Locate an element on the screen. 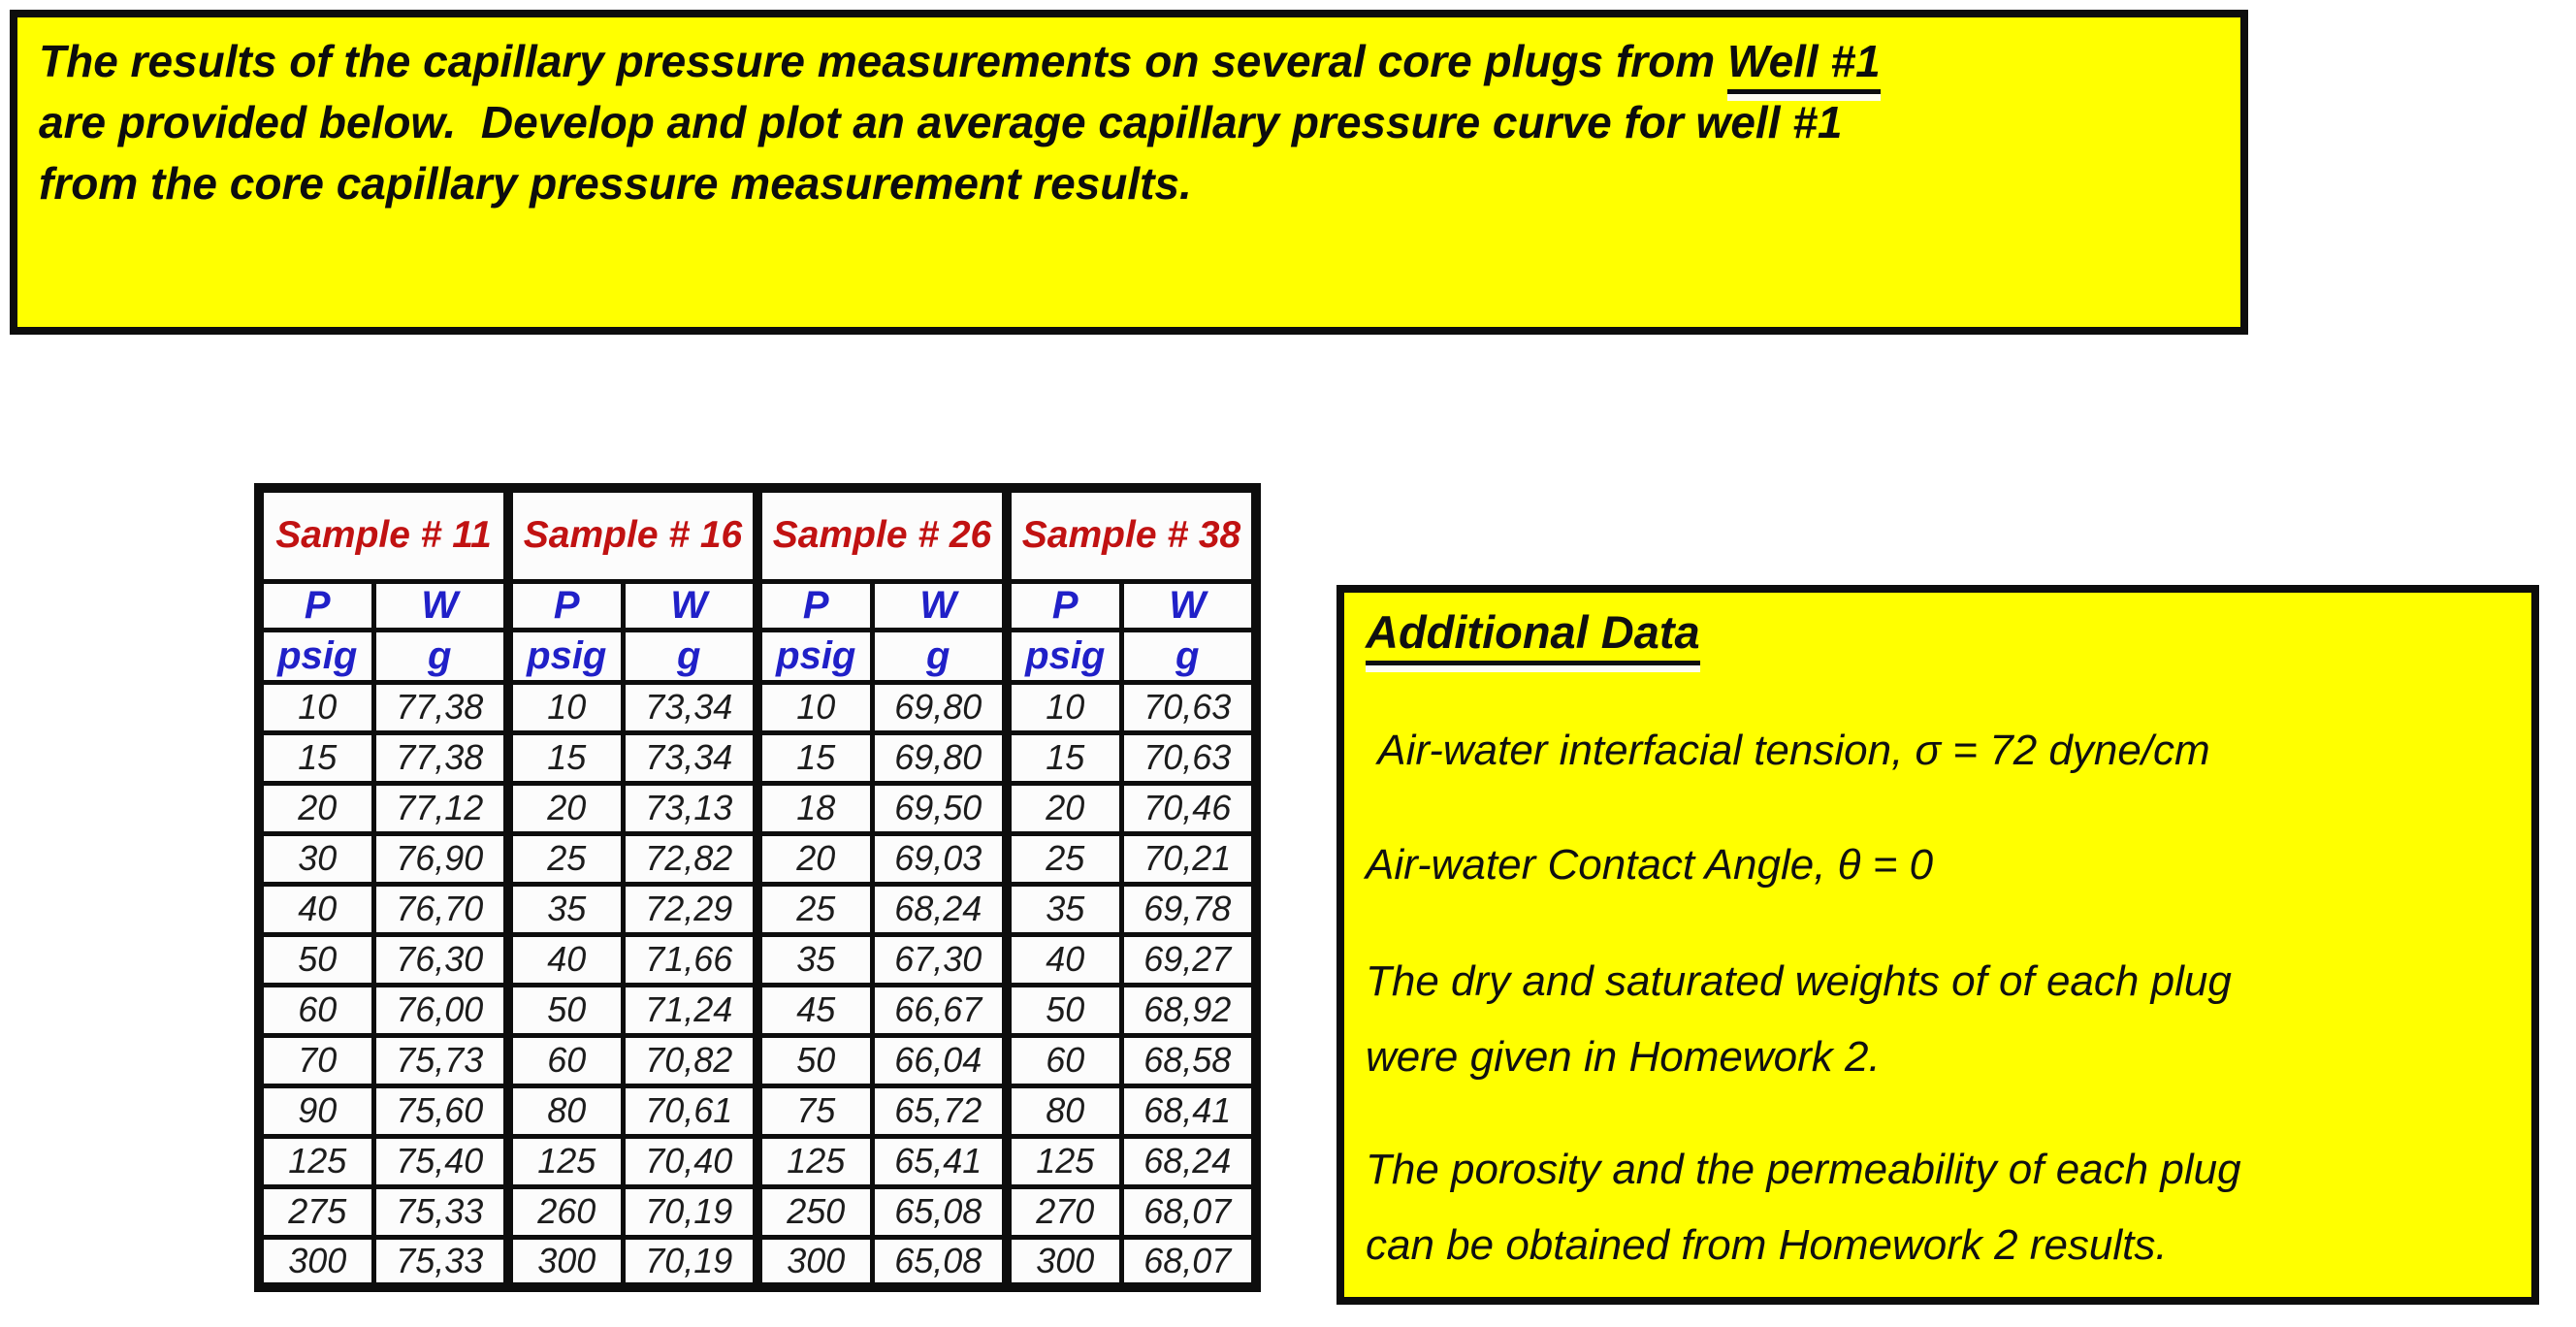 Image resolution: width=2576 pixels, height=1327 pixels. table-cell: 70 is located at coordinates (315, 1060).